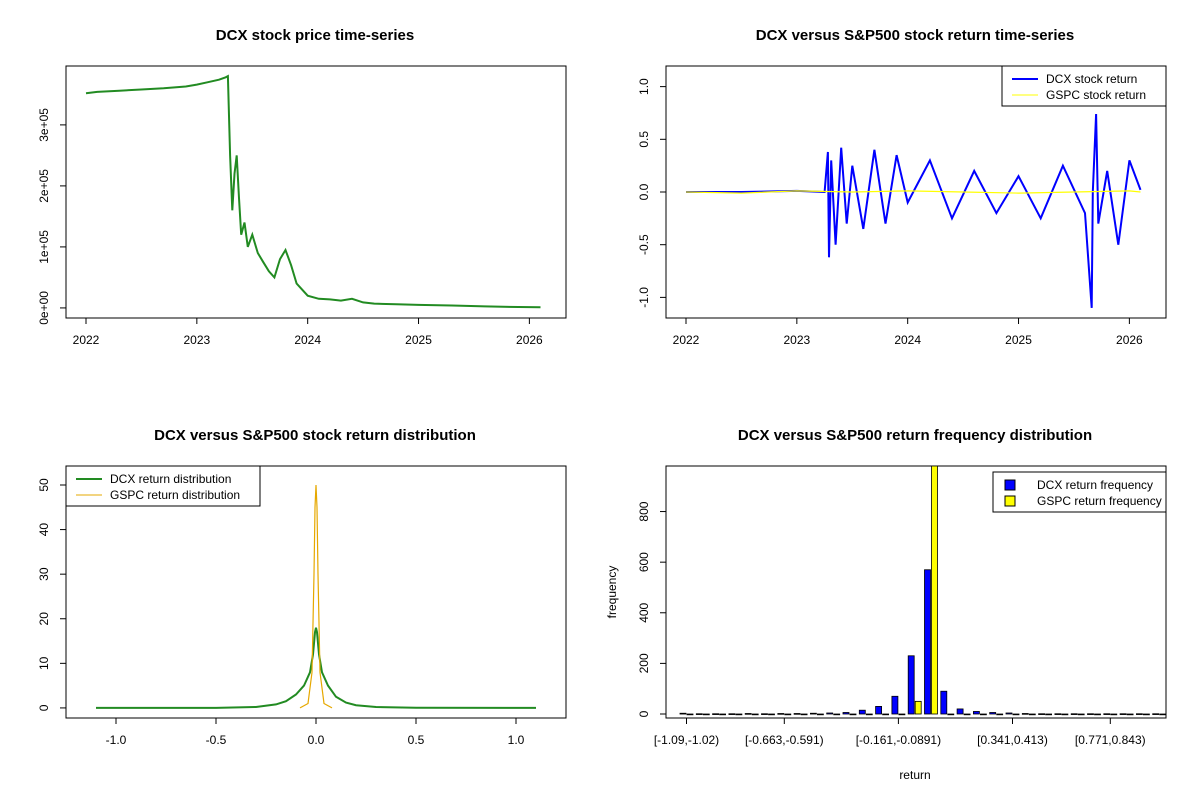 This screenshot has width=1200, height=800. I want to click on x-tick-label: -0.5, so click(216, 740).